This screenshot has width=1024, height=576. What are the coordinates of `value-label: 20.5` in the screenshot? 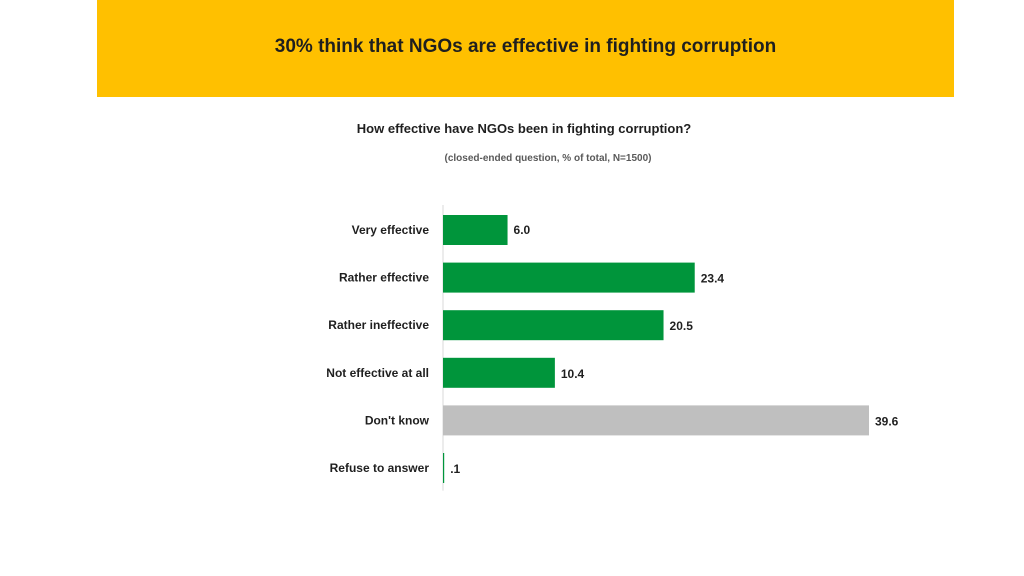 It's located at (682, 326).